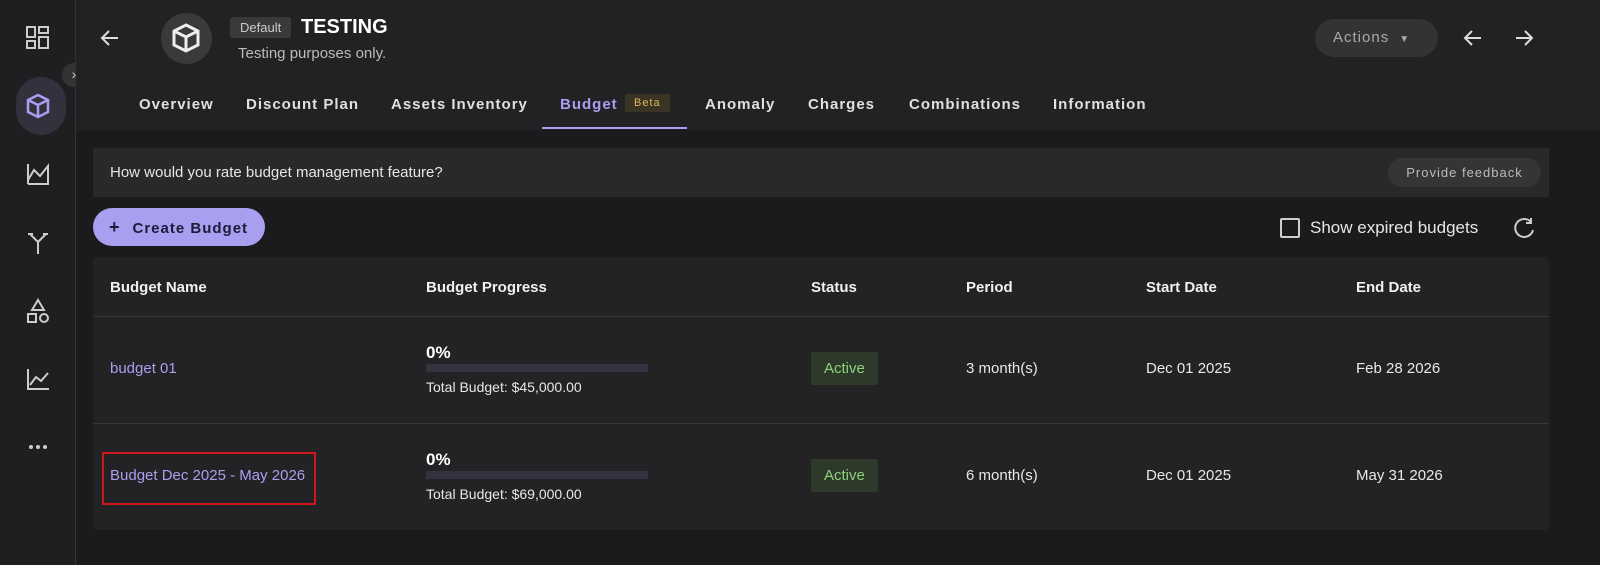  Describe the element at coordinates (647, 103) in the screenshot. I see `beta-badge: Beta` at that location.